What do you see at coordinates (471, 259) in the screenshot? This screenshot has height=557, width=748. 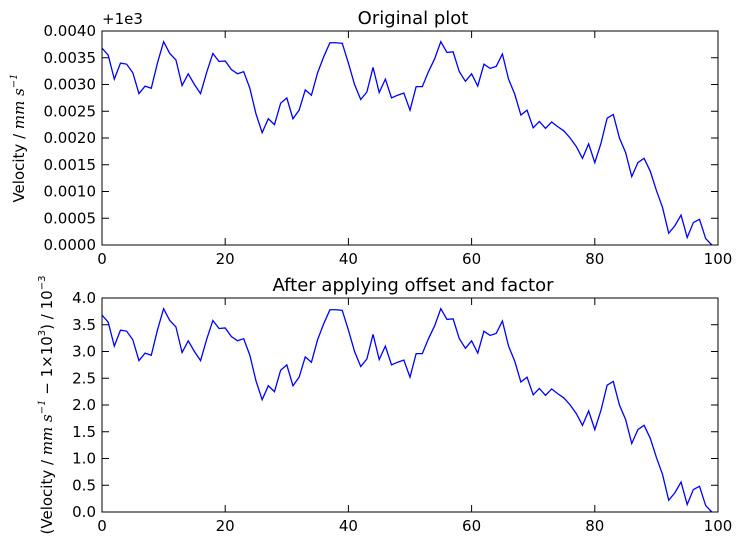 I see `top-plot-x-tick-label: 60` at bounding box center [471, 259].